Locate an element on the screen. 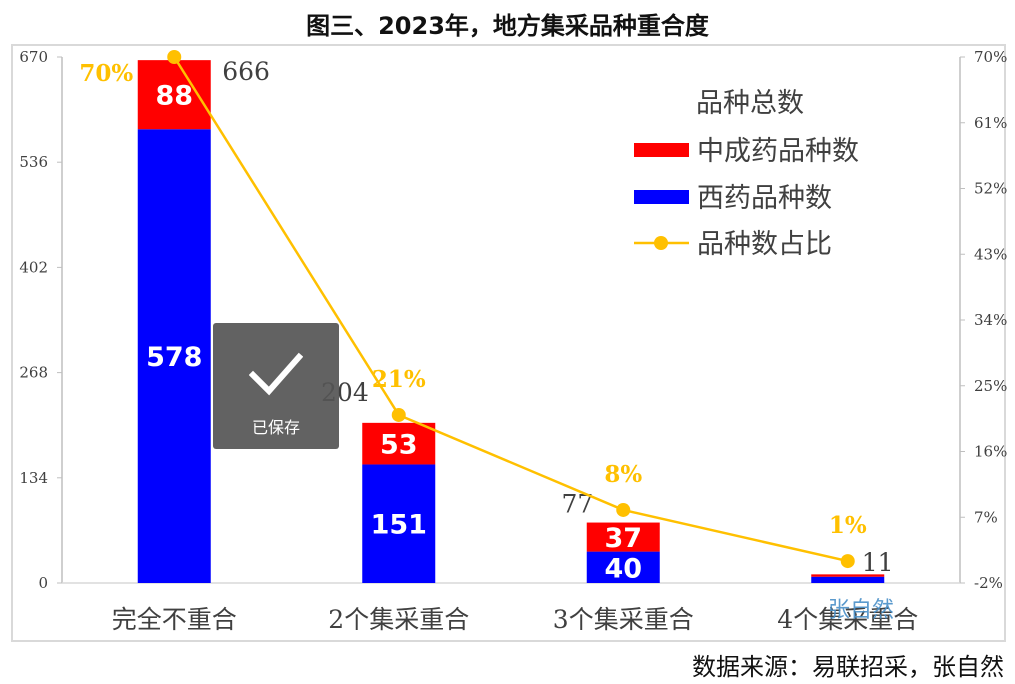 The image size is (1015, 684). bar-label-tcm: 53 is located at coordinates (399, 445).